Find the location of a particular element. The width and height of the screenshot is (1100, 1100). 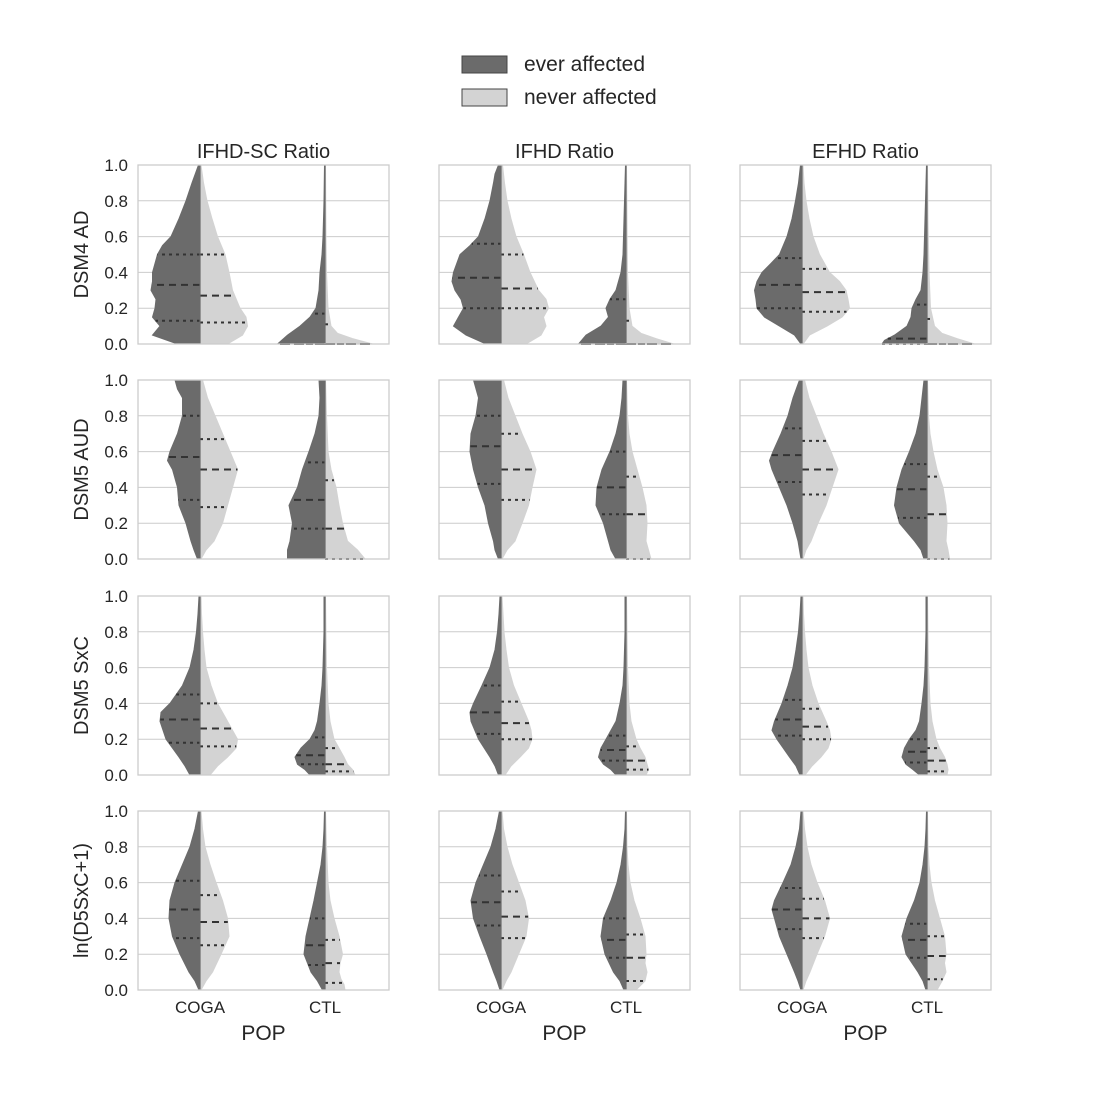

row-label: ln(D5SxC+1) is located at coordinates (82, 900).